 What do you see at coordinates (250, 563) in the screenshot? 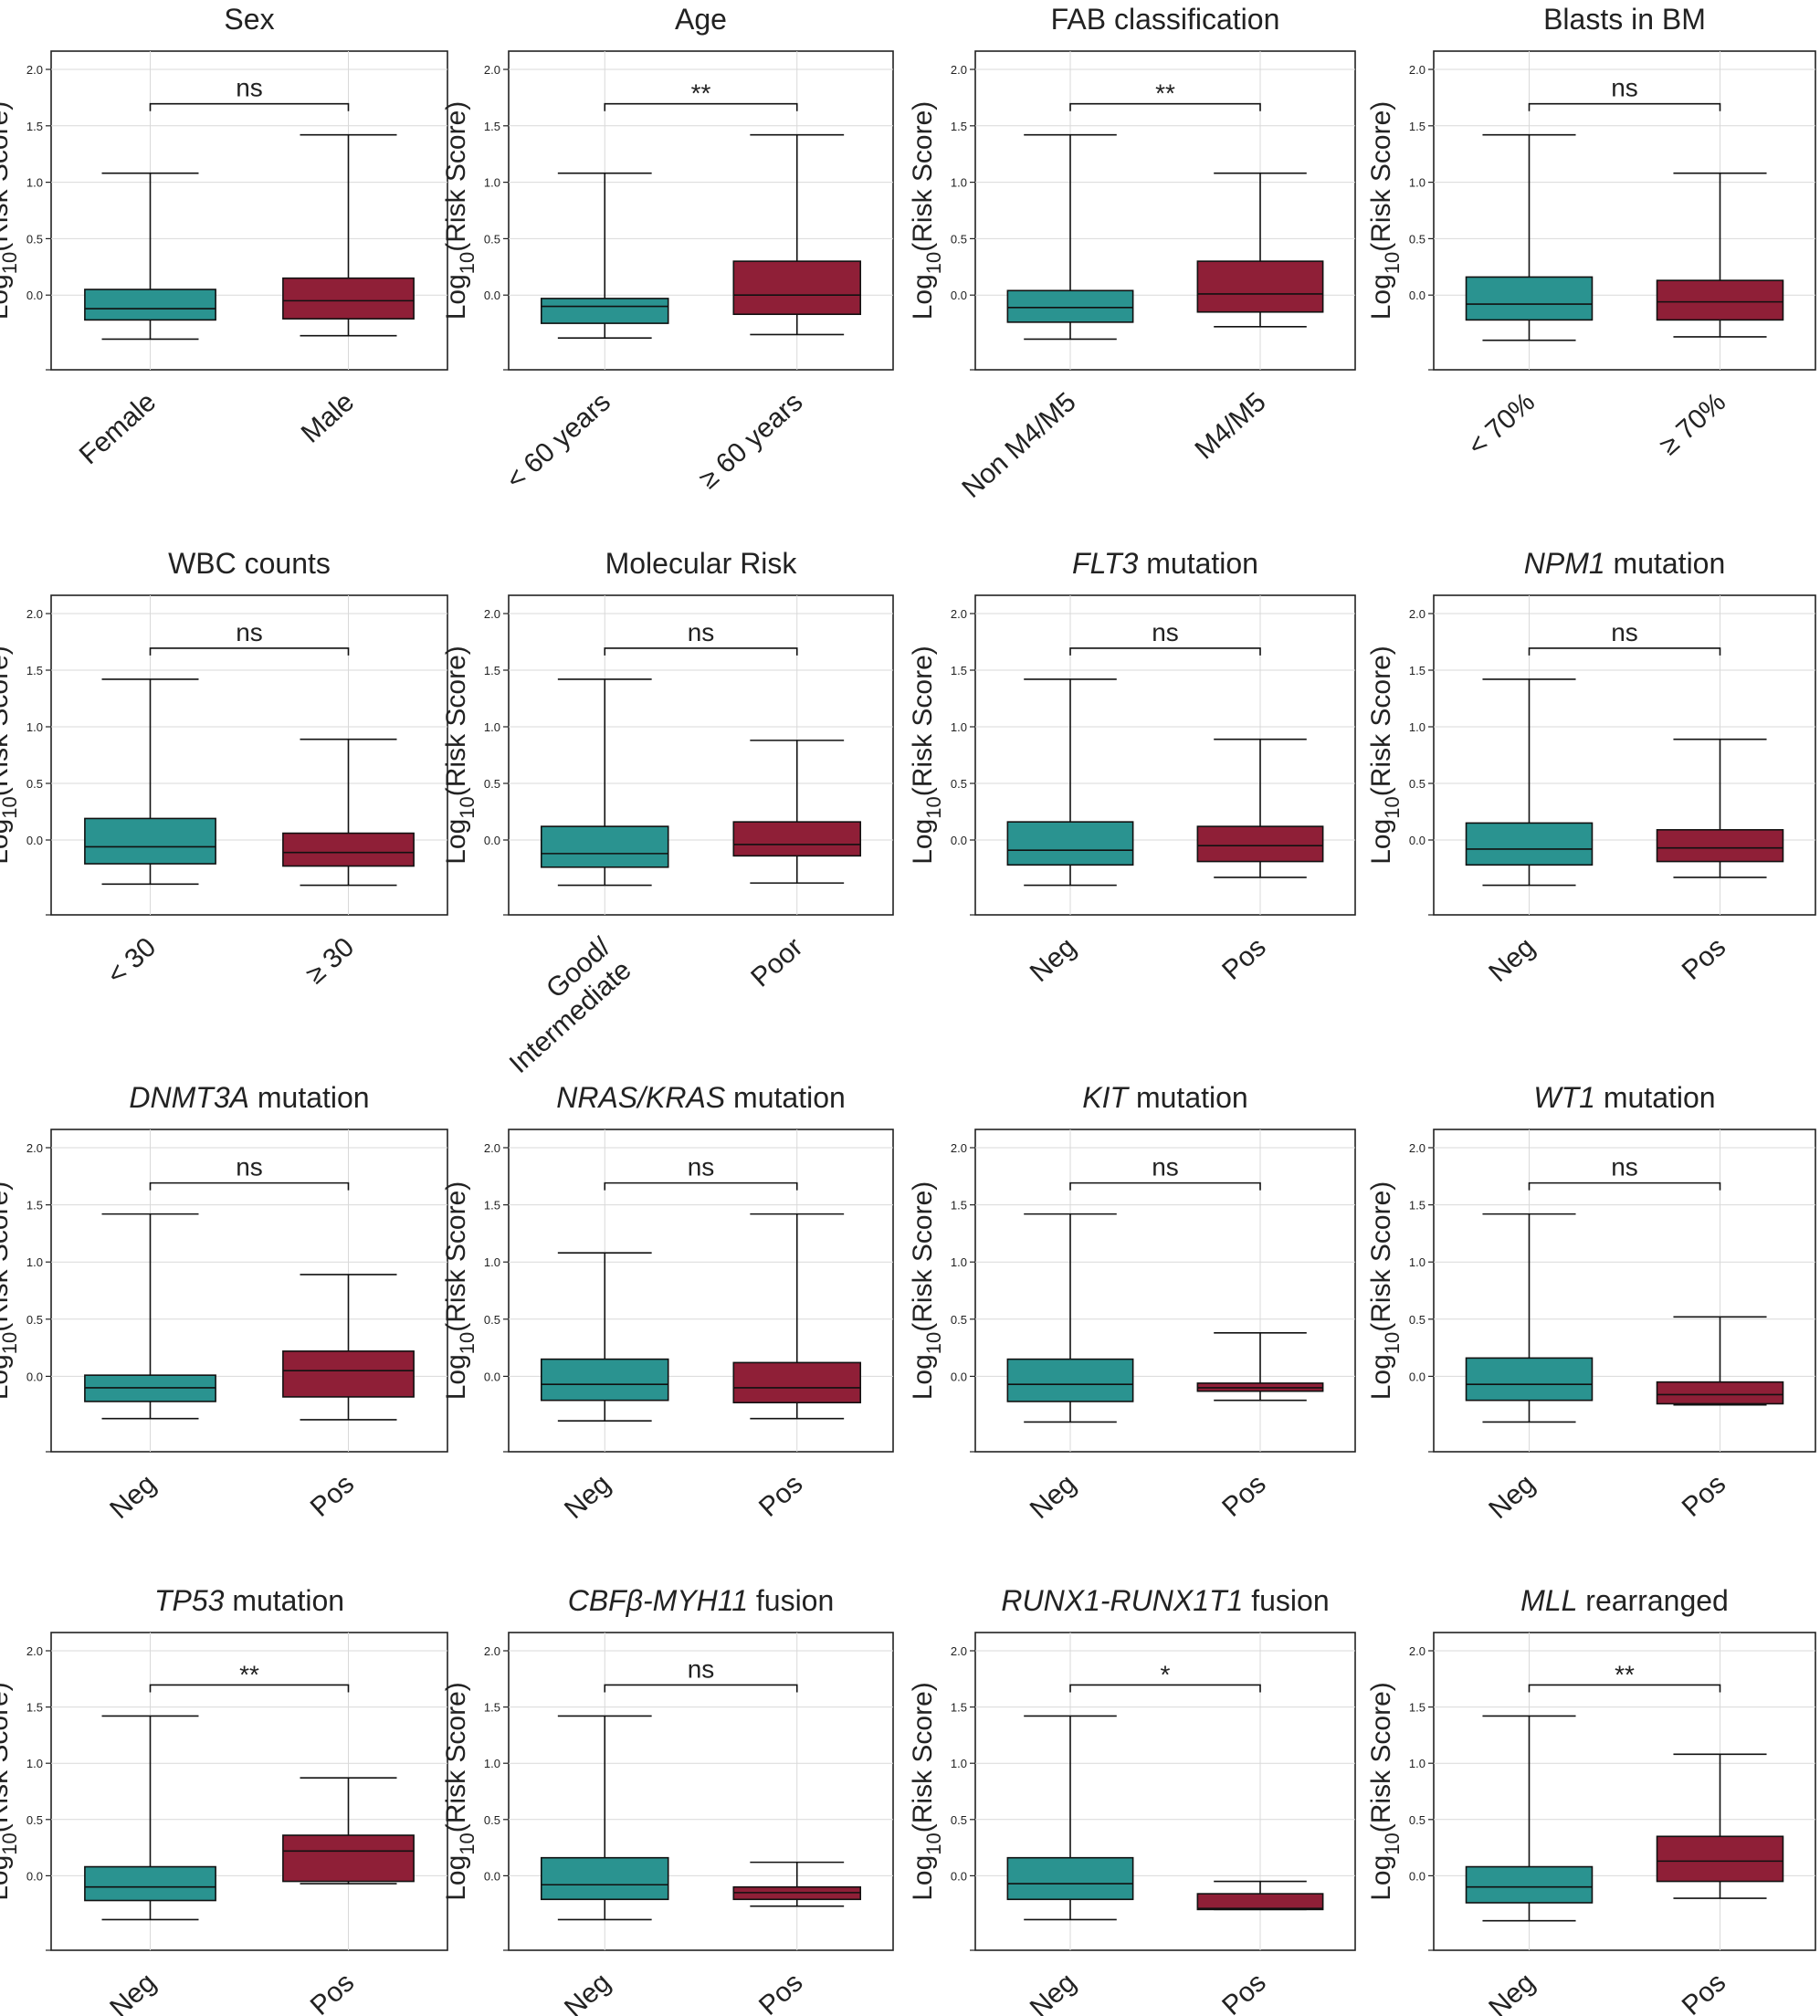
I see `panel-title-part: WBC counts` at bounding box center [250, 563].